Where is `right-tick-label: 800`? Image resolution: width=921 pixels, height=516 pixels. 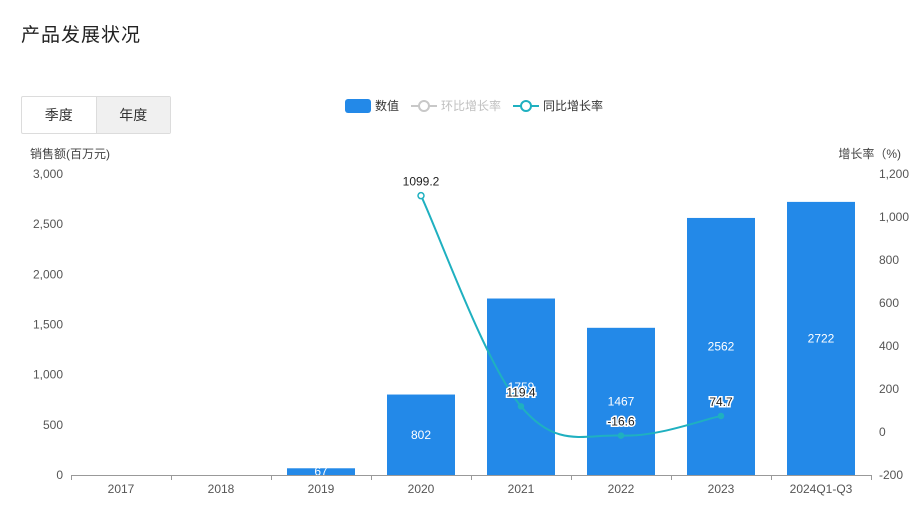 right-tick-label: 800 is located at coordinates (889, 260).